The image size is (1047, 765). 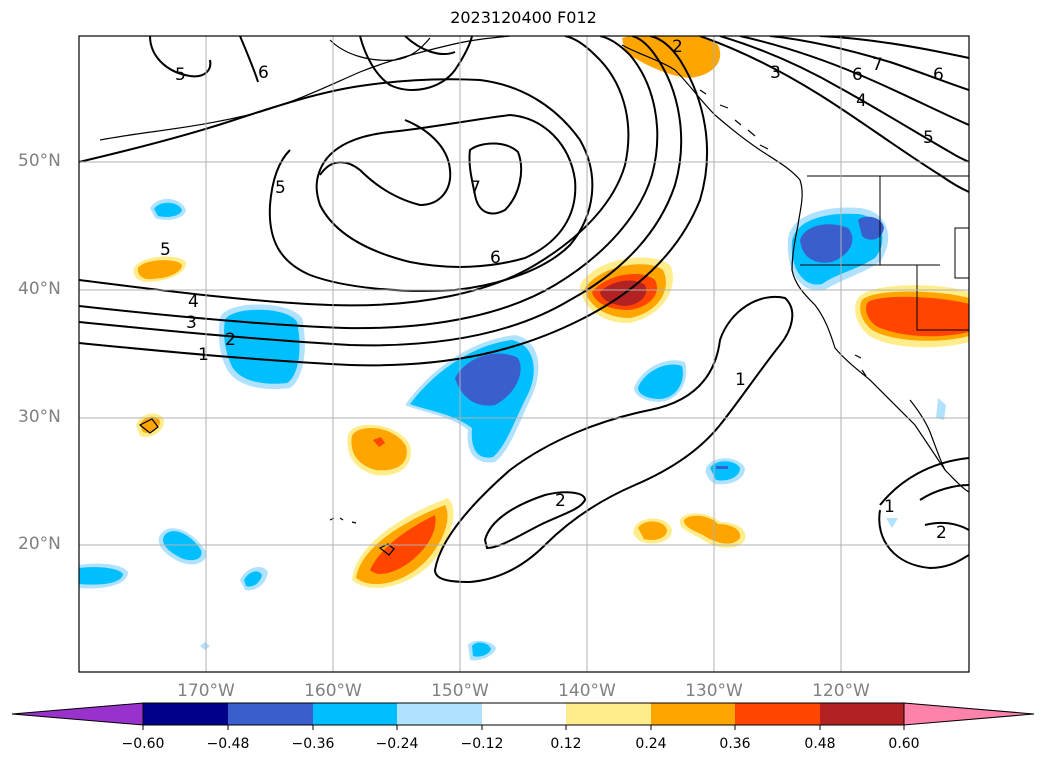 What do you see at coordinates (206, 691) in the screenshot?
I see `lon-label-170w: 170°W` at bounding box center [206, 691].